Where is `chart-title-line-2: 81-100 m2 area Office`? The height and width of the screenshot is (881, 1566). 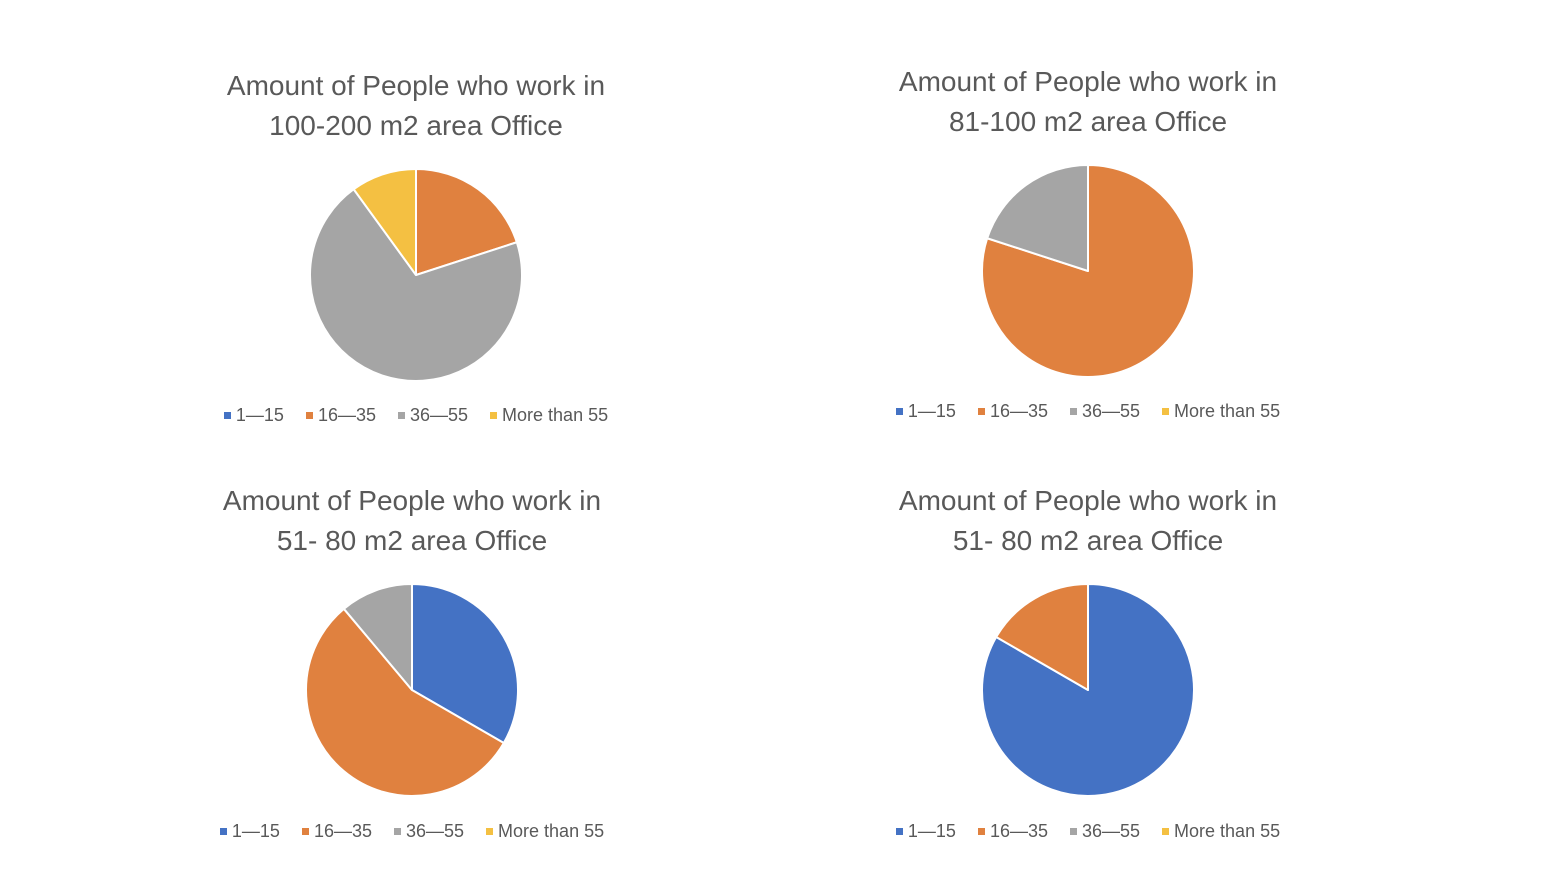 chart-title-line-2: 81-100 m2 area Office is located at coordinates (1088, 121).